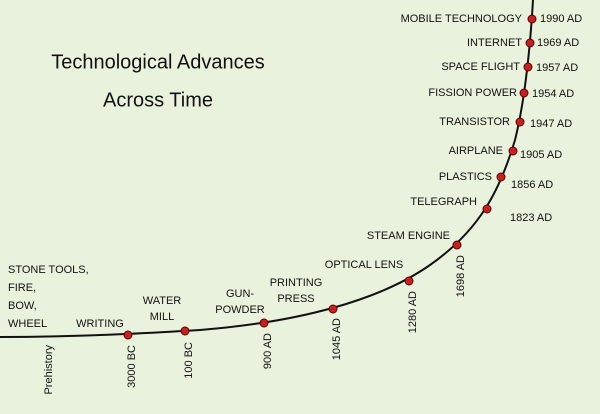 Image resolution: width=600 pixels, height=414 pixels. What do you see at coordinates (162, 317) in the screenshot?
I see `event-label: MILL` at bounding box center [162, 317].